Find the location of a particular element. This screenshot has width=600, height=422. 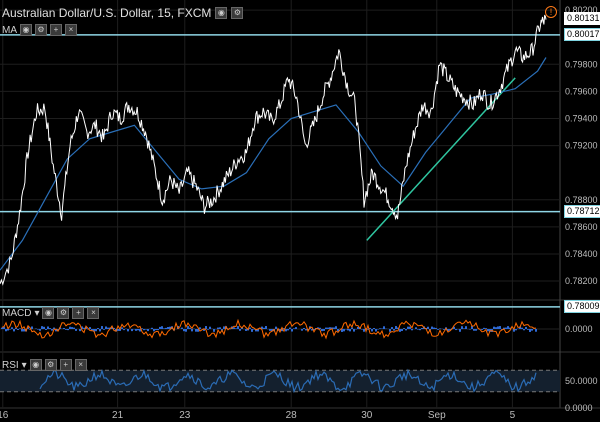

rsi-tick-label: 0.0000 is located at coordinates (579, 408).